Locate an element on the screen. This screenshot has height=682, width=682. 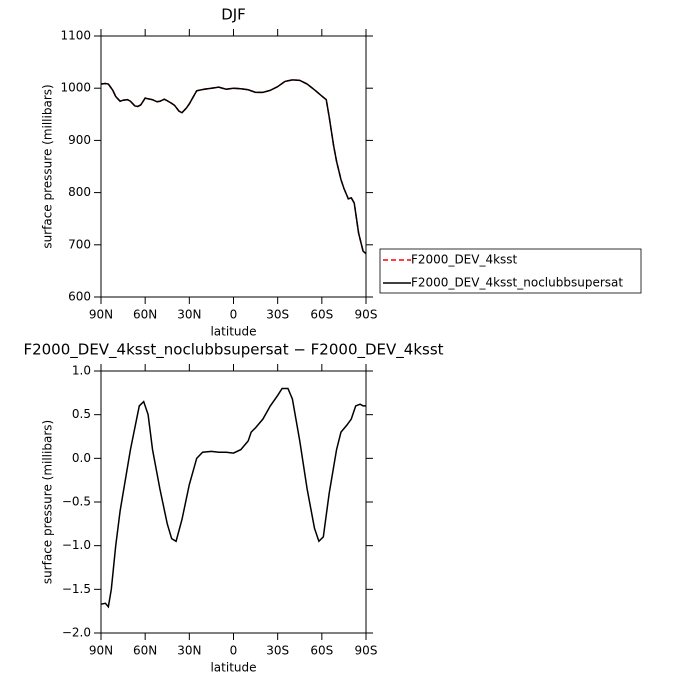
y-tick-label: 0.5 is located at coordinates (81, 414).